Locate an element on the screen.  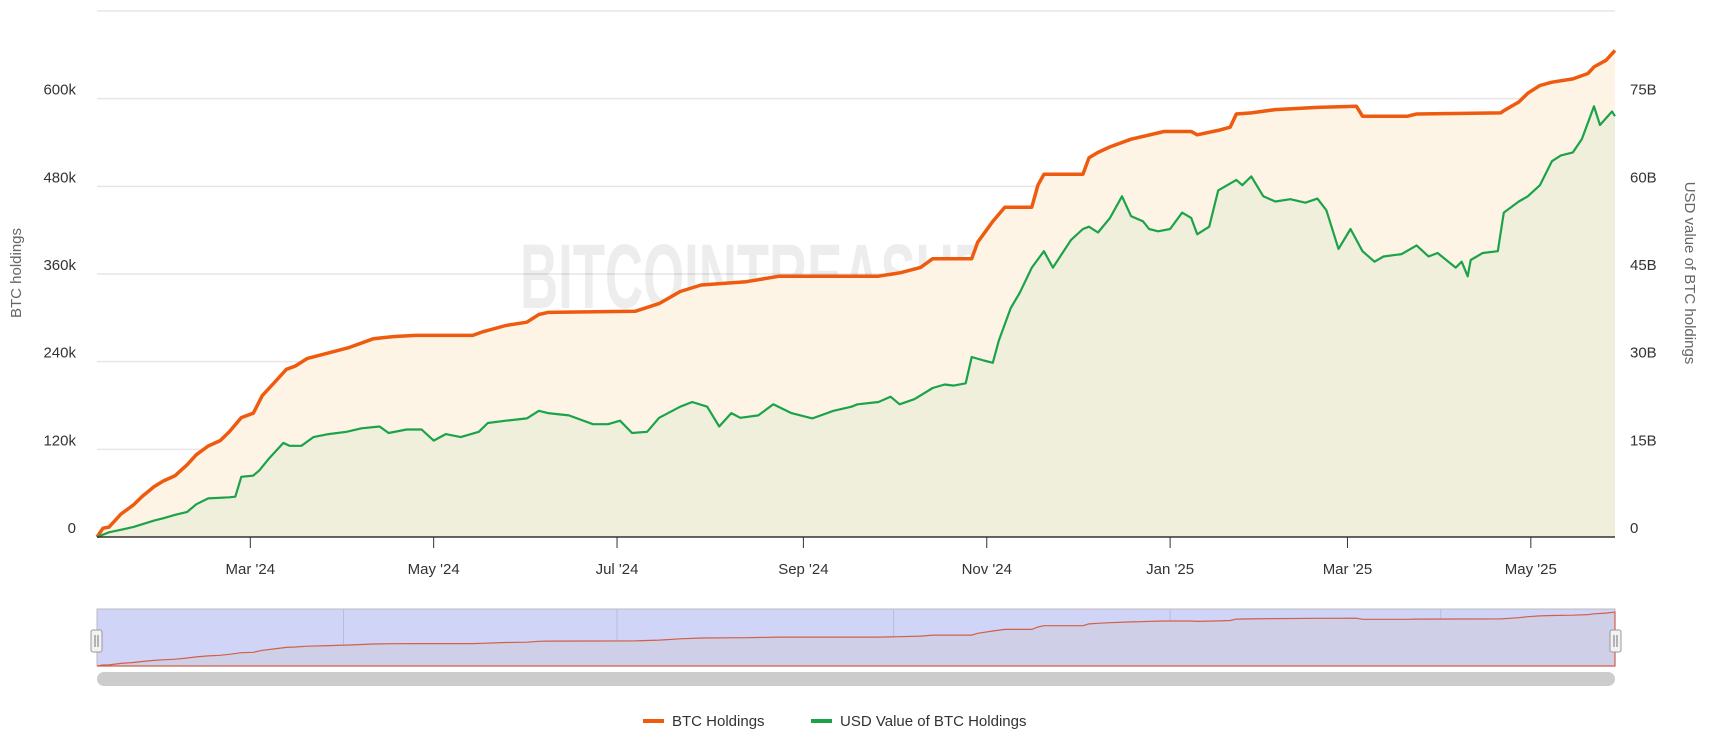
legend-label: BTC Holdings is located at coordinates (718, 721).